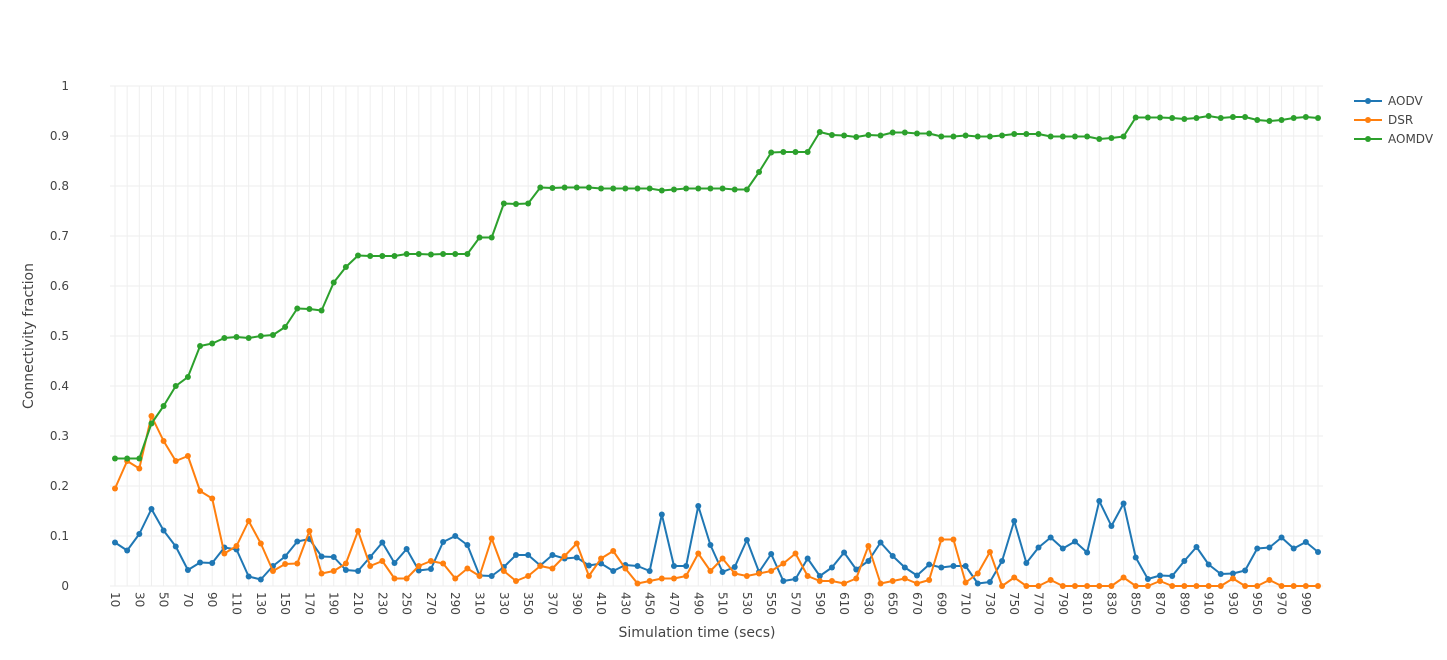 The width and height of the screenshot is (1447, 660). Describe the element at coordinates (1400, 120) in the screenshot. I see `legend-label: DSR` at that location.